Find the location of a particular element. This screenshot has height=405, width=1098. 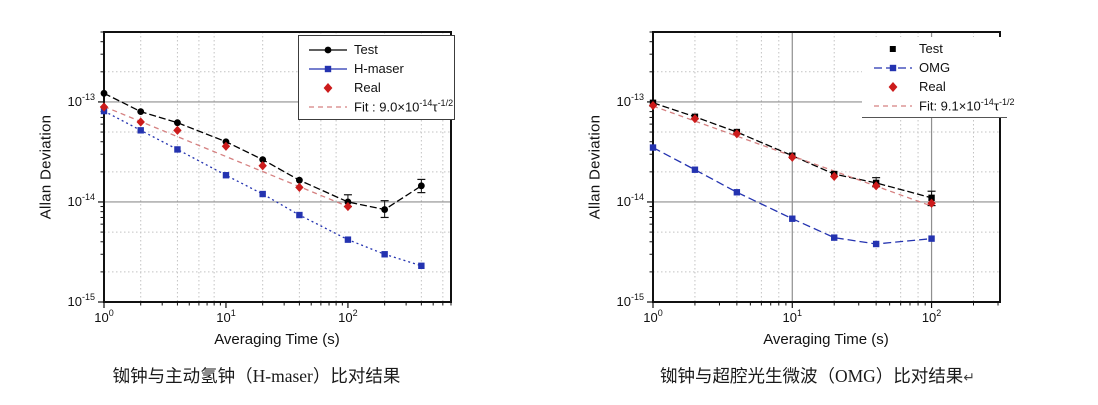

legend-item-fit: Fit: 9.1×10-14τ-1/2 is located at coordinates (943, 105).